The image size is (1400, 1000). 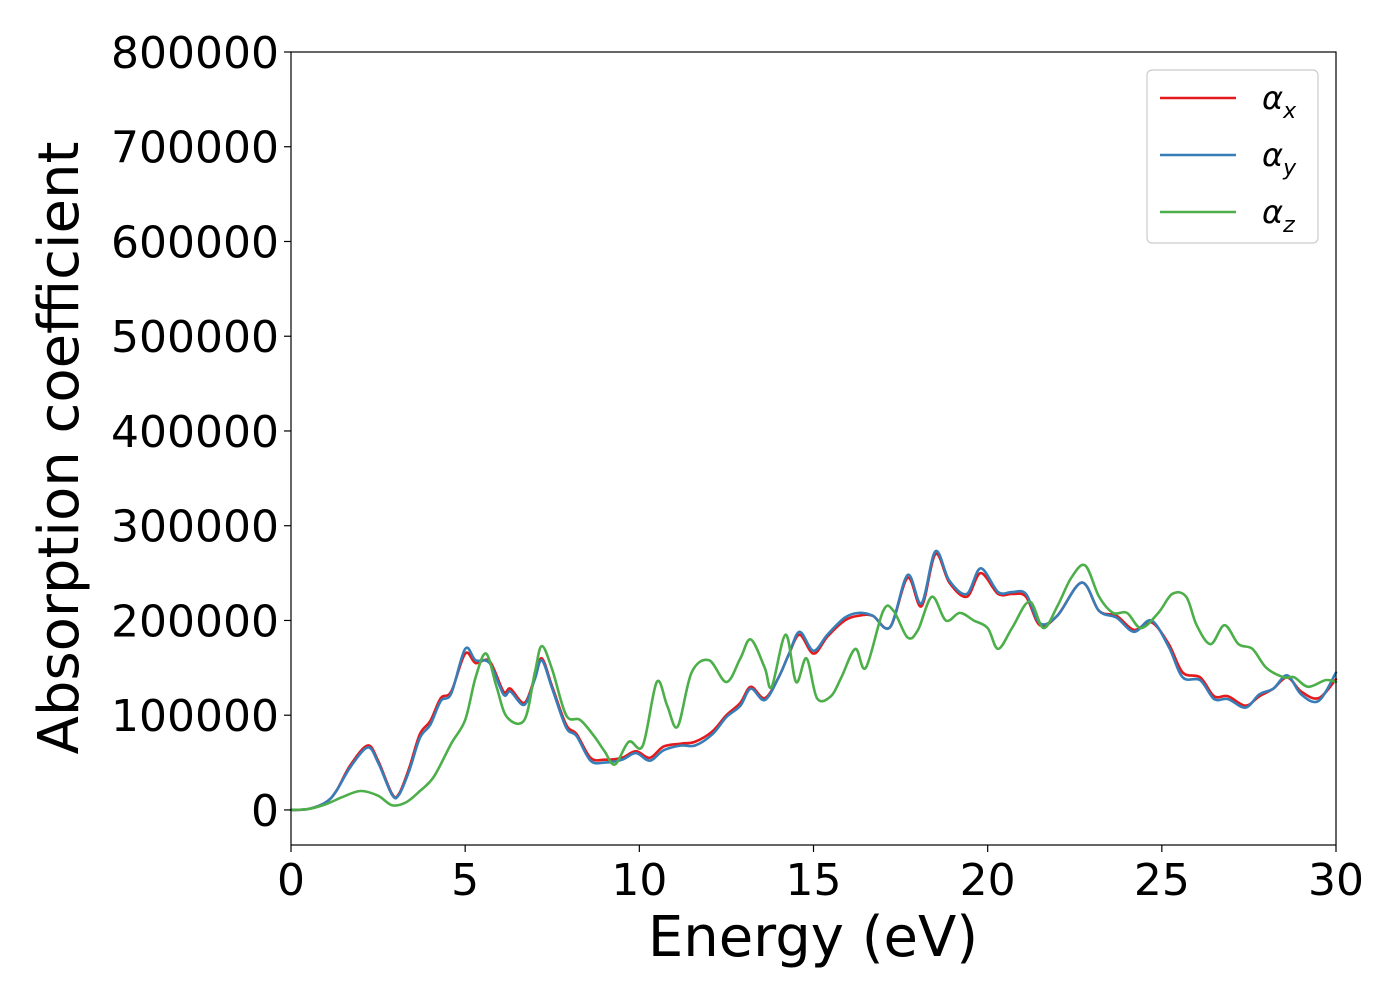 I want to click on y-tick-label: 100000, so click(x=195, y=716).